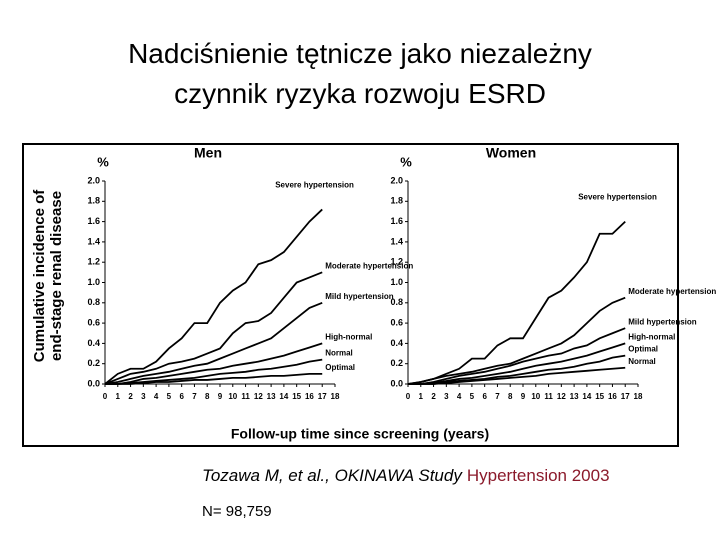 The image size is (720, 540). What do you see at coordinates (208, 153) in the screenshot?
I see `chart-title: Men` at bounding box center [208, 153].